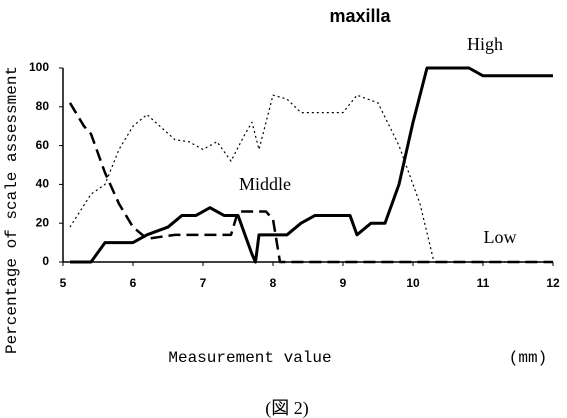 The width and height of the screenshot is (567, 418). Describe the element at coordinates (528, 358) in the screenshot. I see `x-axis-unit: (mm)` at that location.